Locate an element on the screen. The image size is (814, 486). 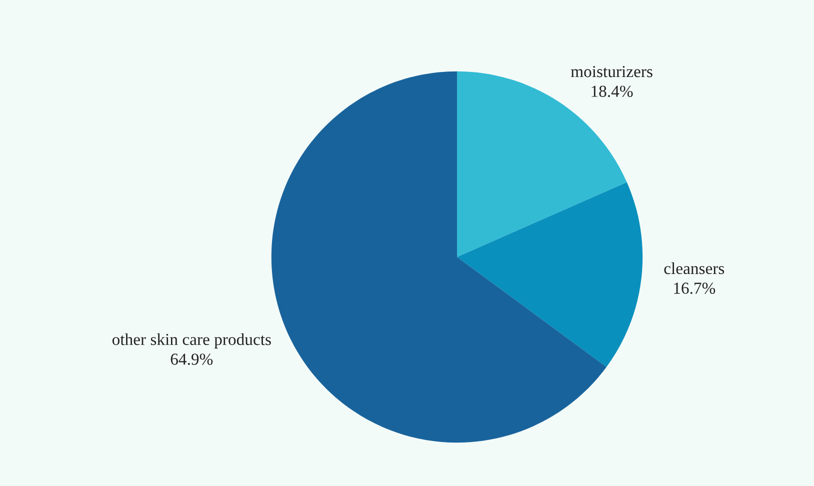
data-label: 64.9% is located at coordinates (191, 359).